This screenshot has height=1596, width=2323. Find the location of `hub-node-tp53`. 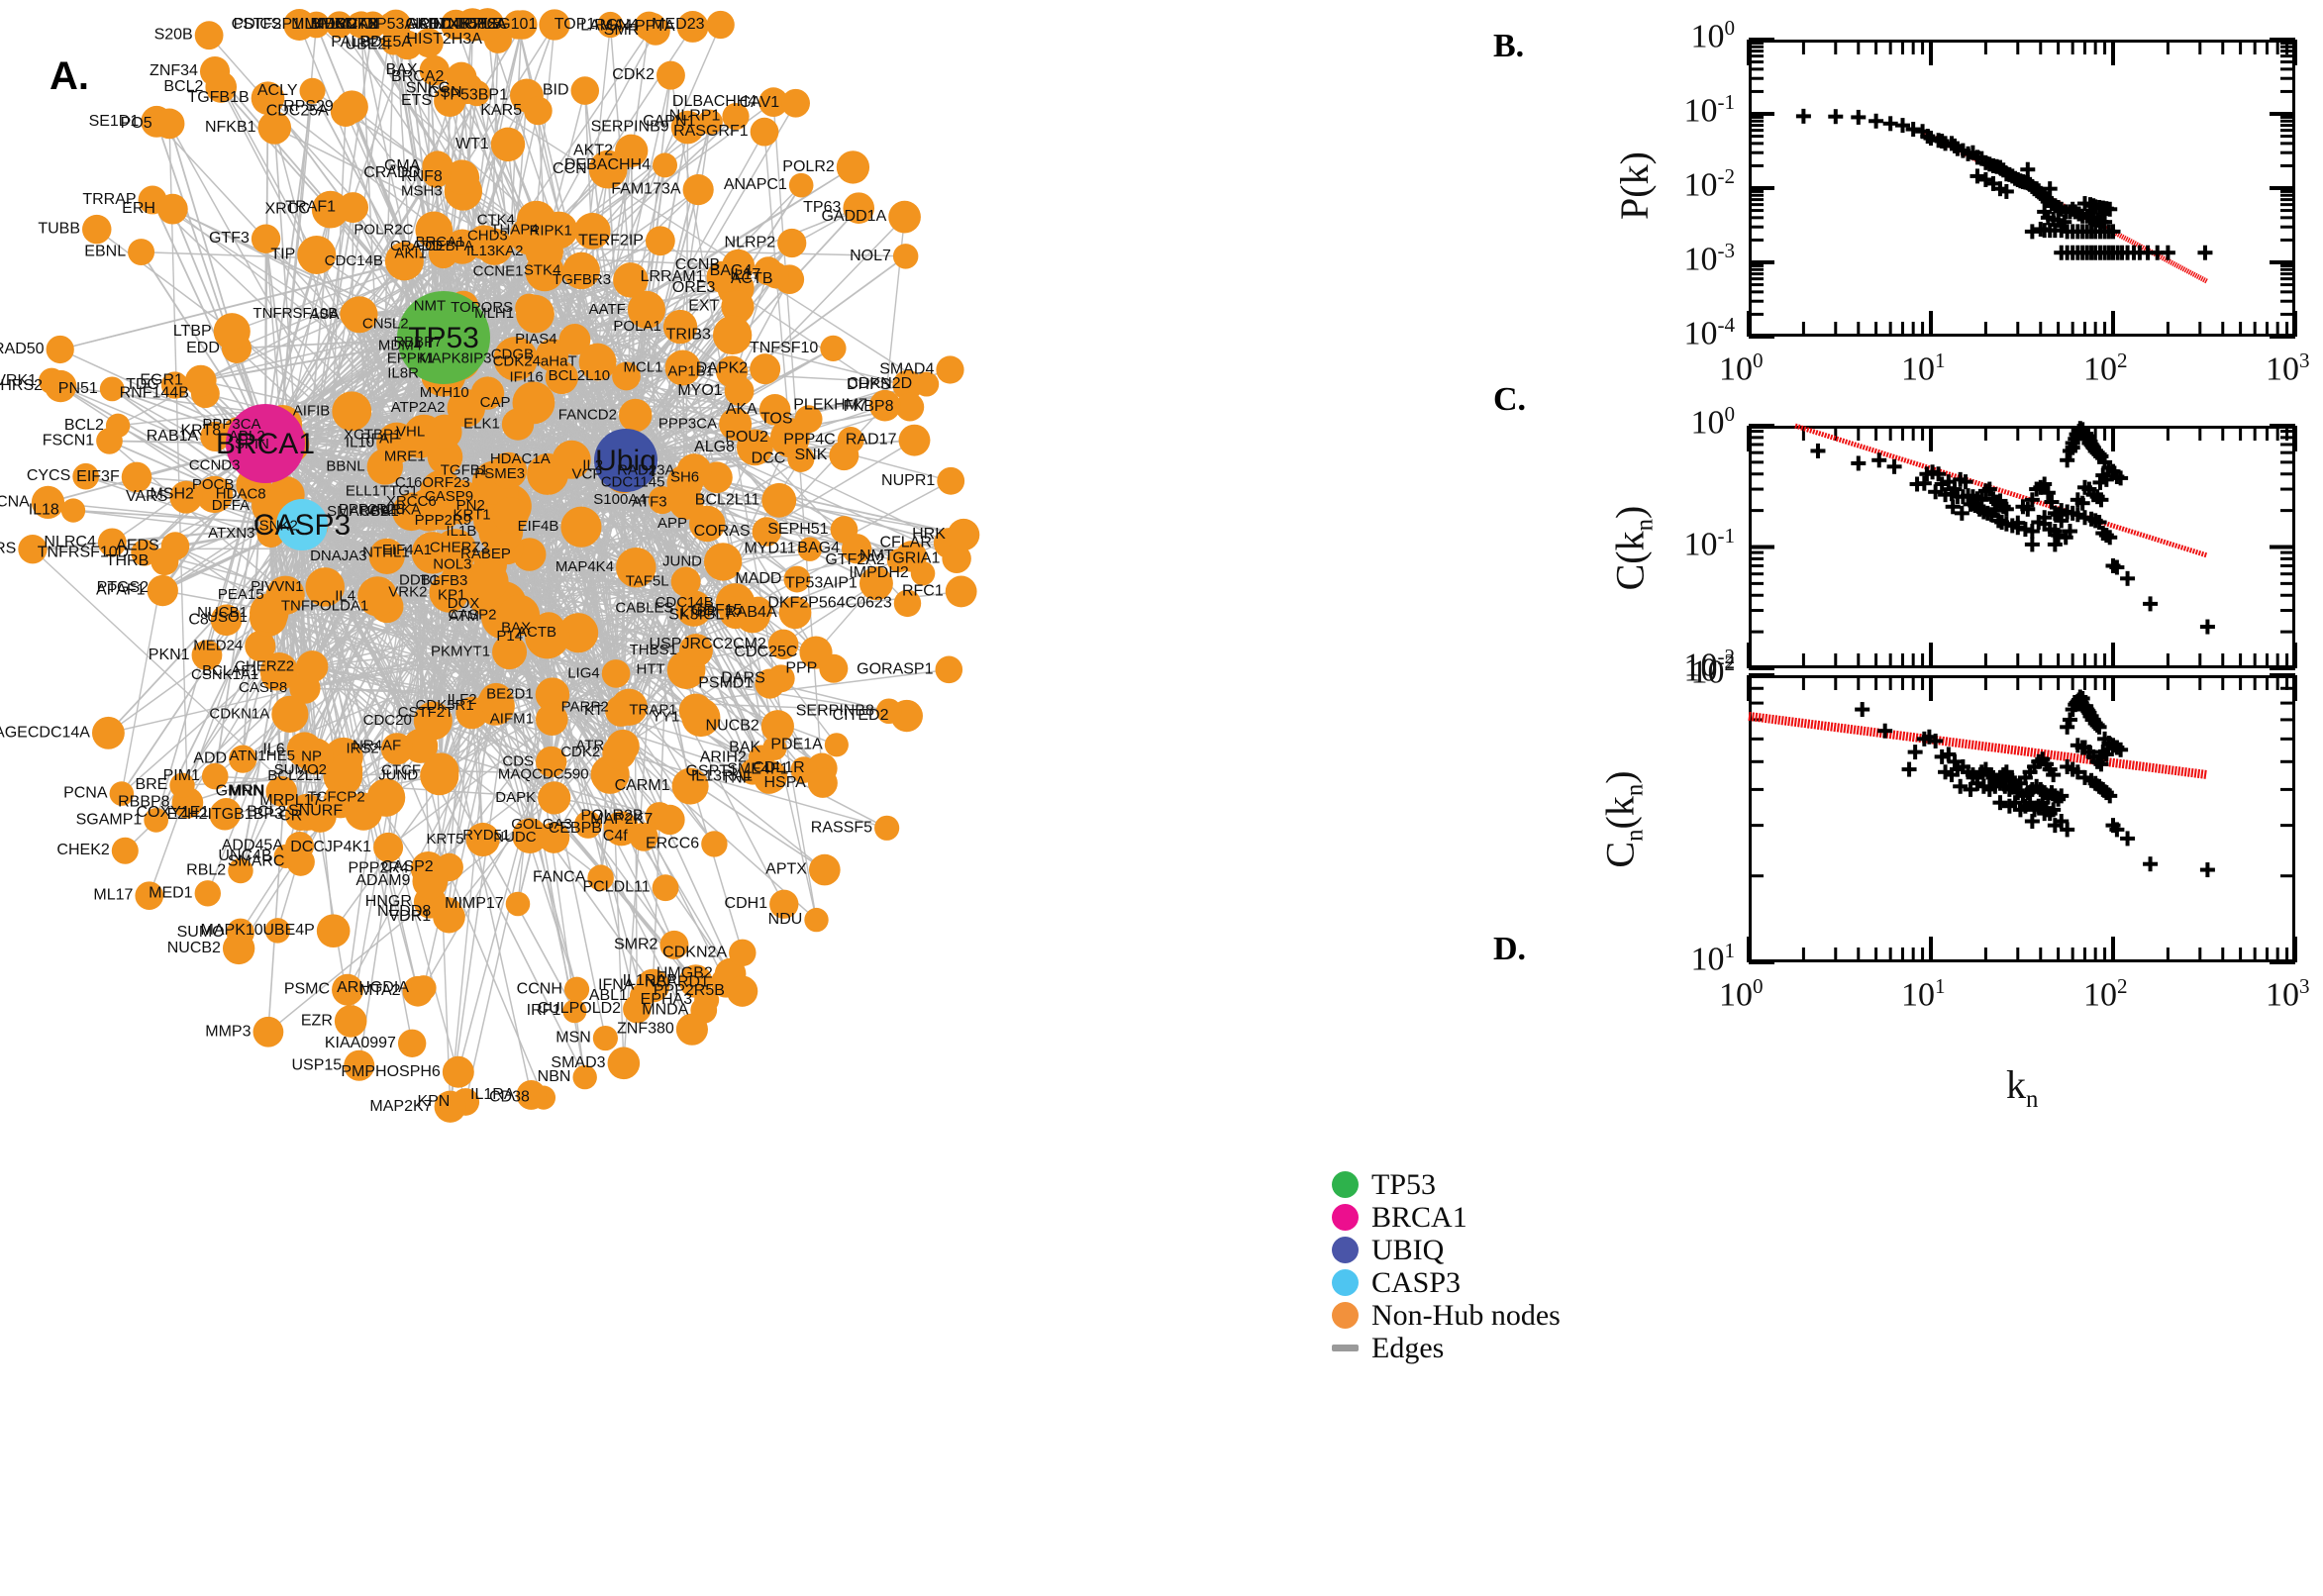

hub-node-tp53 is located at coordinates (443, 337).